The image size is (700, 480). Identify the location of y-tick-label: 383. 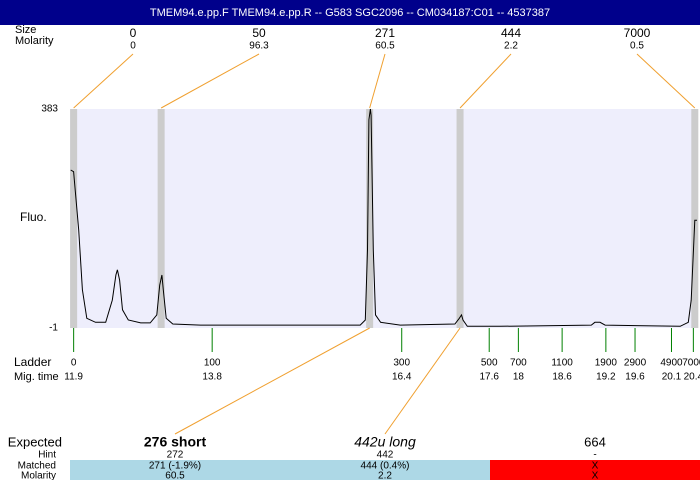
(49, 109).